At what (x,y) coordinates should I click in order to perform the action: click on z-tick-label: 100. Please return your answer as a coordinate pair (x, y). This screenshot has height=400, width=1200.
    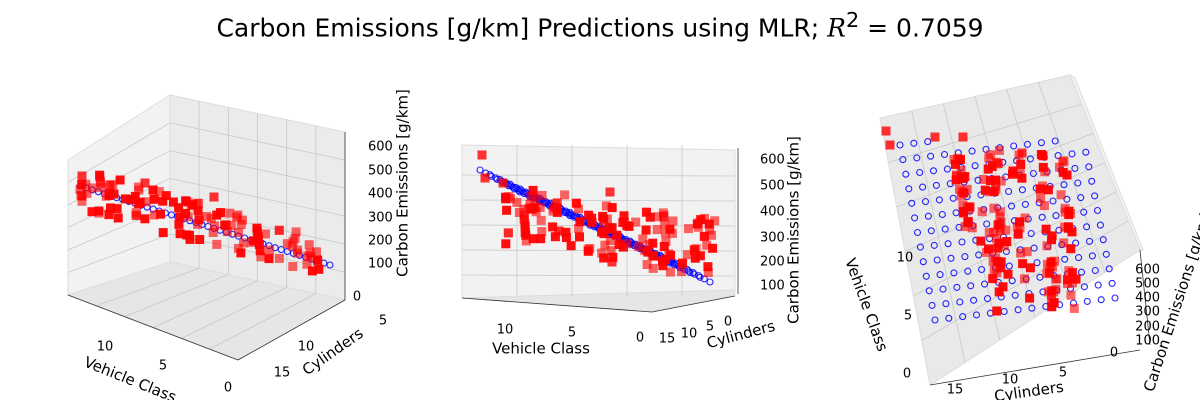
    Looking at the image, I should click on (380, 264).